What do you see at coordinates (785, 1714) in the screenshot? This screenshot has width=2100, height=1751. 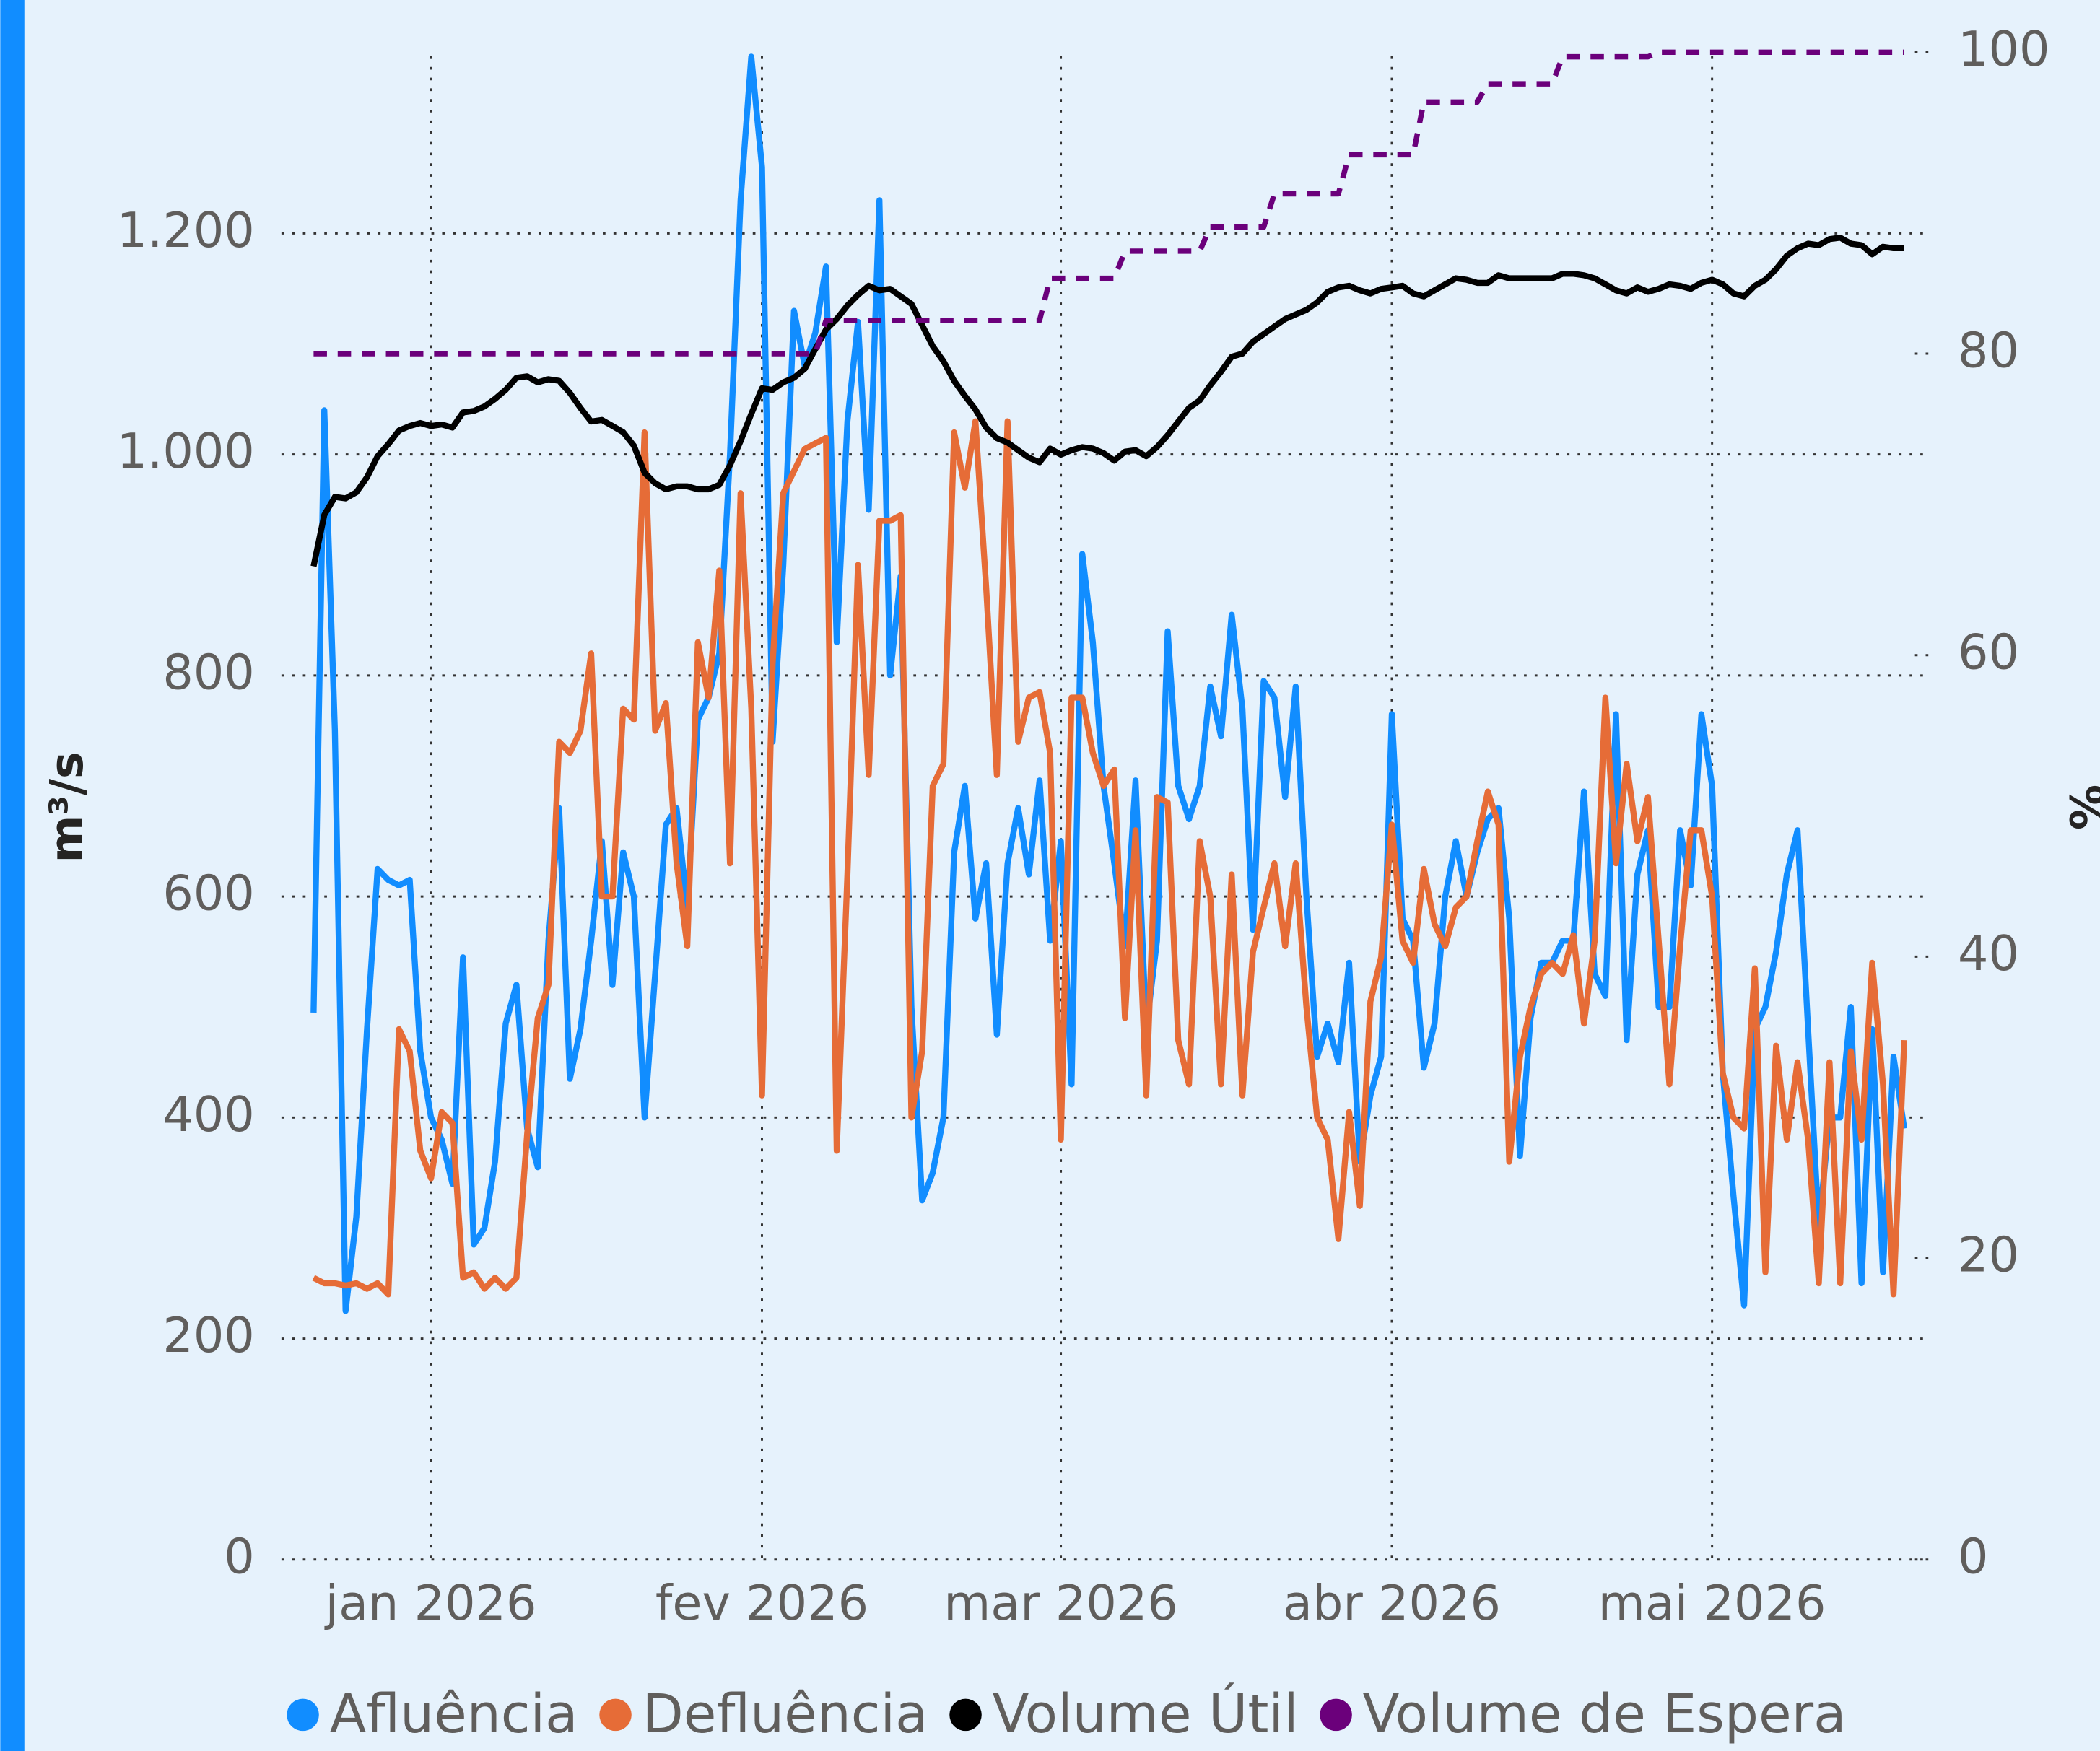 I see `legend-label: Defluência` at bounding box center [785, 1714].